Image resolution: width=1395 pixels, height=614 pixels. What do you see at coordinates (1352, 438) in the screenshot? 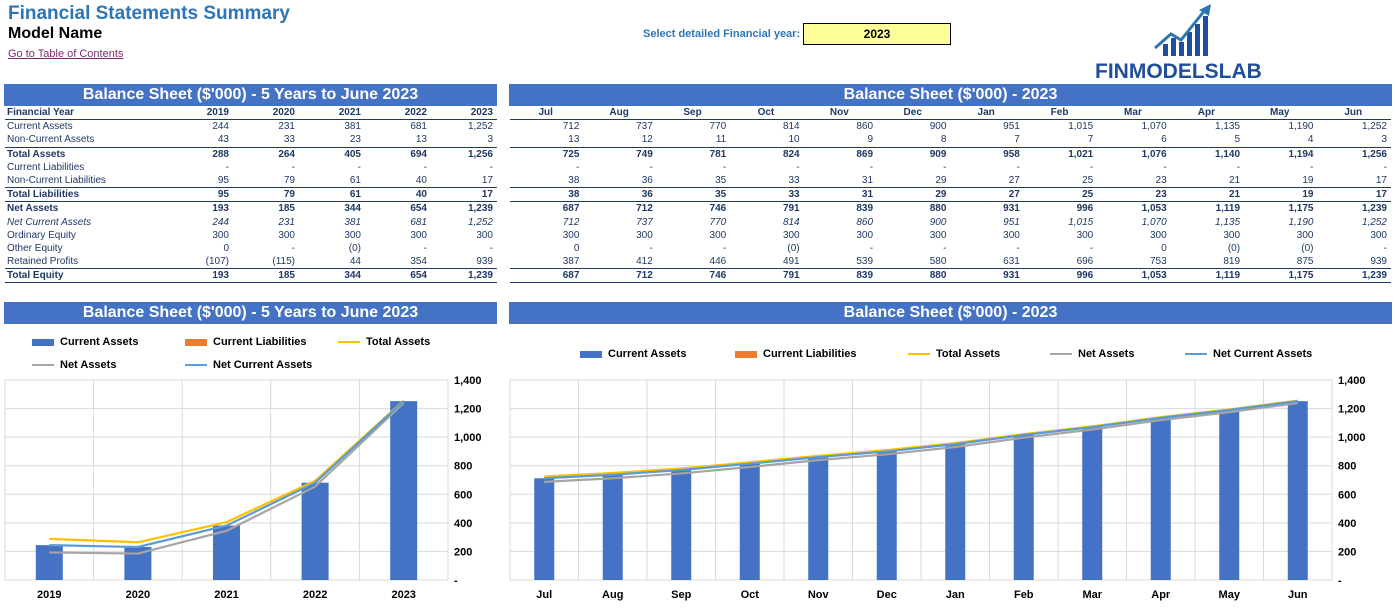
I see `y-tick-label: 1,000` at bounding box center [1352, 438].